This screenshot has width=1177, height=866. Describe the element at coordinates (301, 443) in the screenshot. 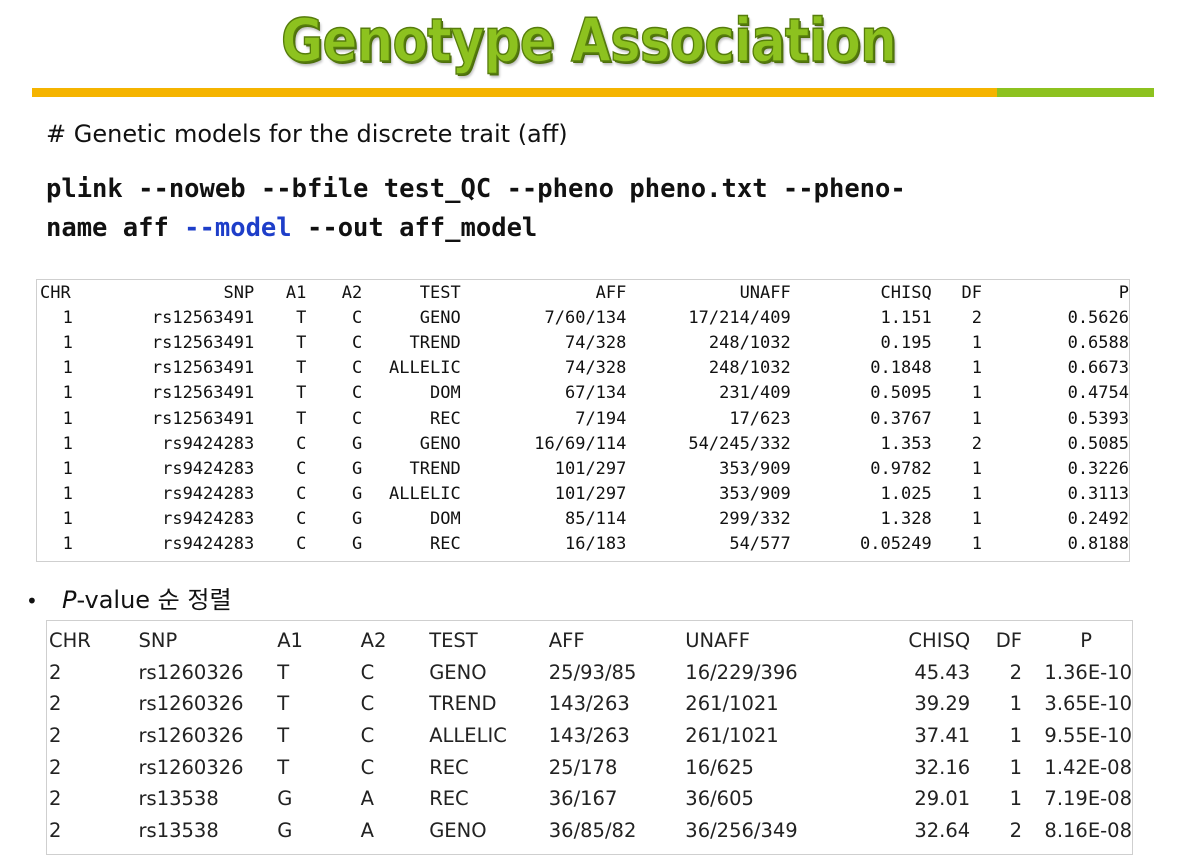

I see `raw-cell-a1: C` at that location.